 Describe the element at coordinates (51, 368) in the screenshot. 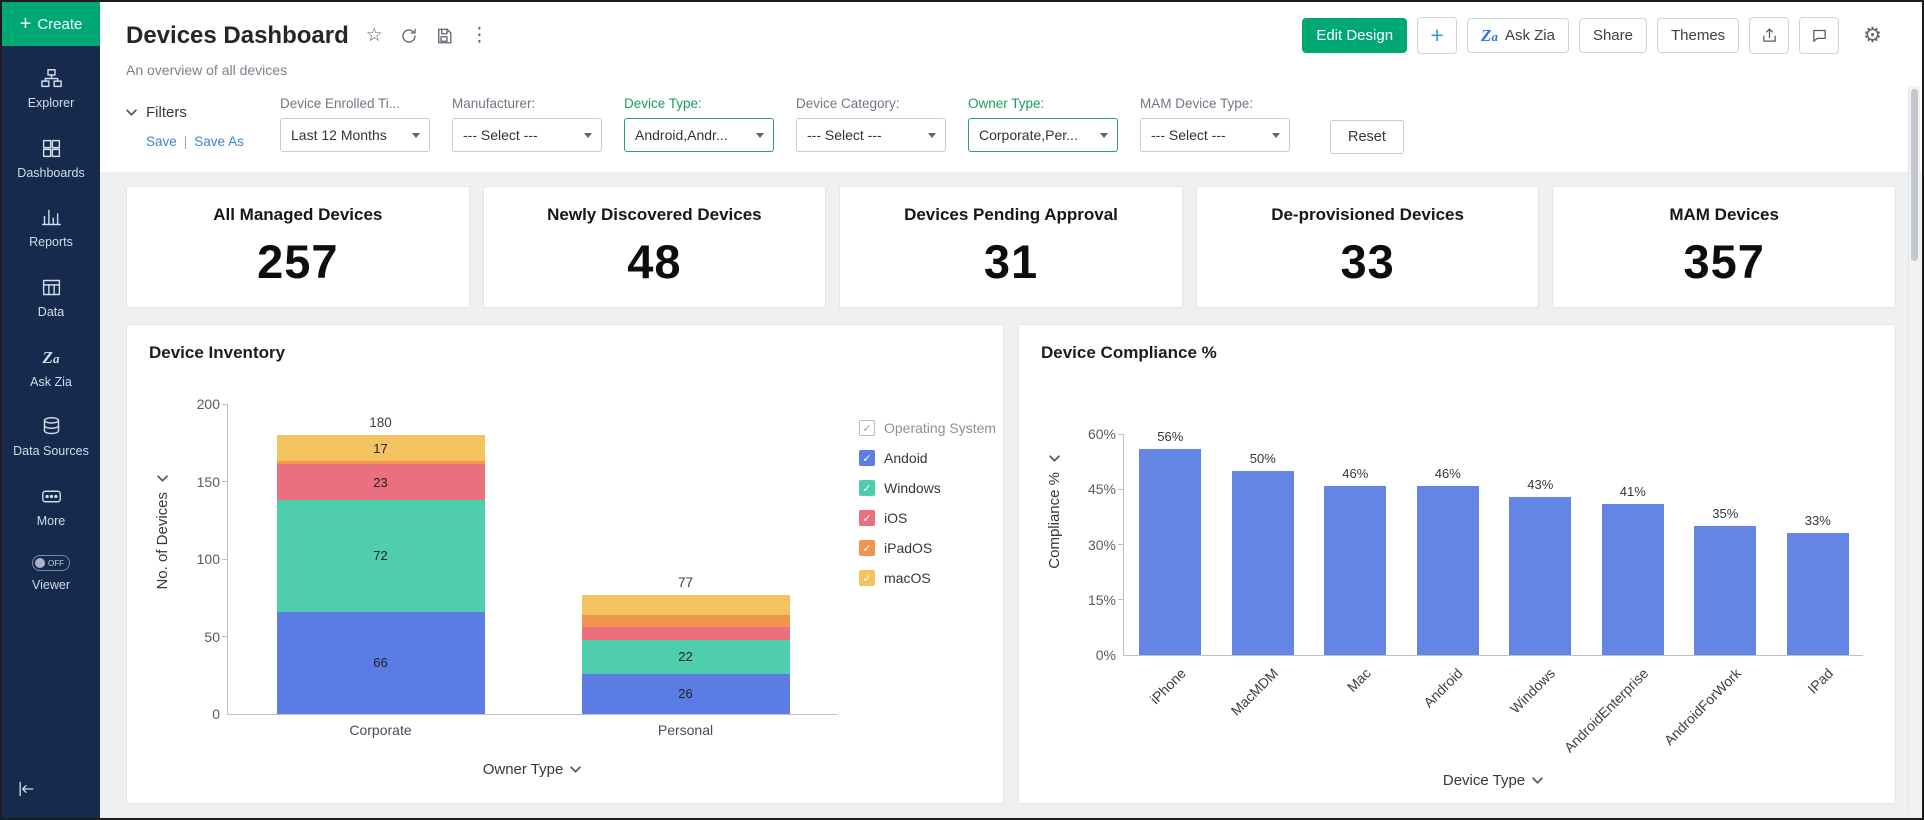

I see `sidebar-item-ask-zia: Za Ask Zia` at that location.